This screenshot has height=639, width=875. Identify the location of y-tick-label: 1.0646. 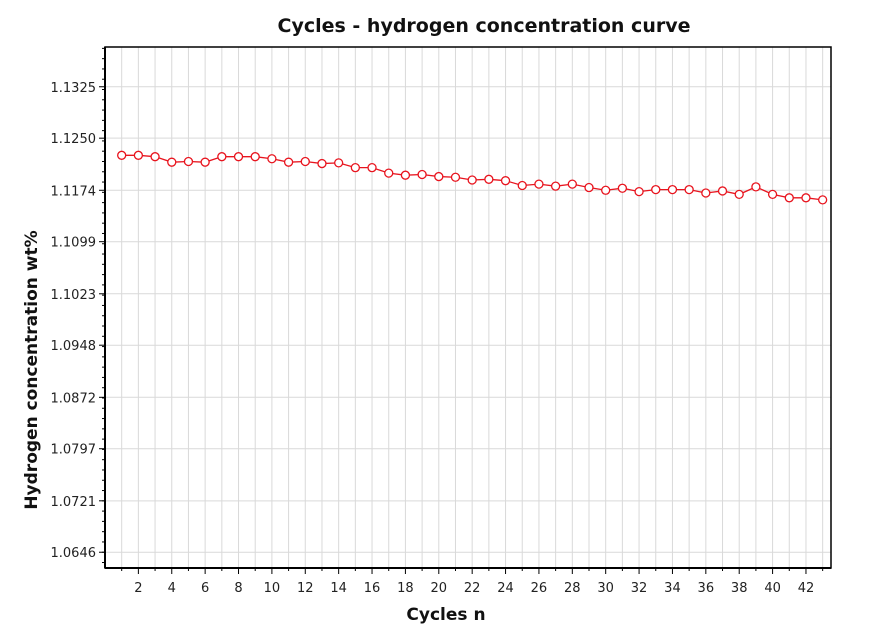
(74, 553).